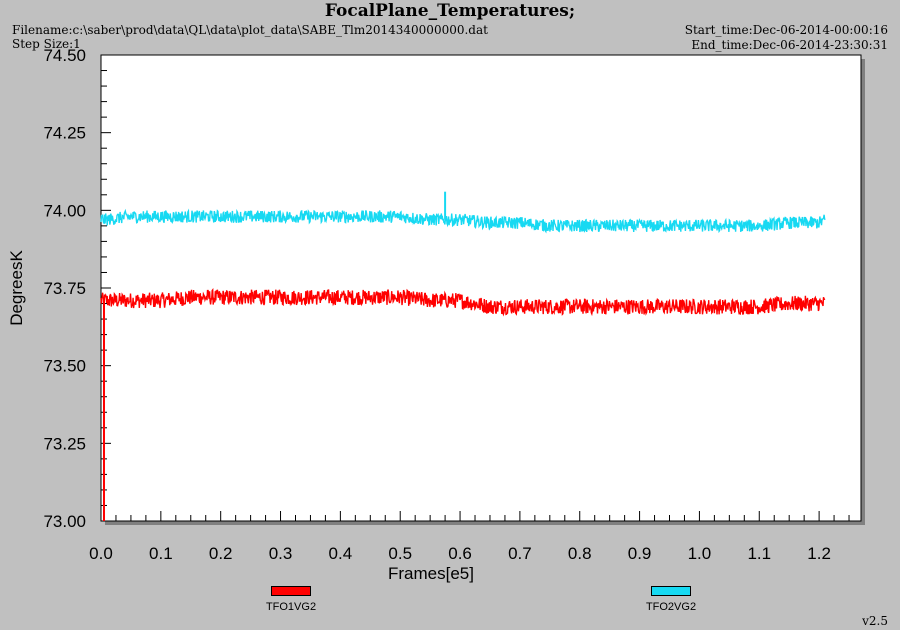 This screenshot has height=630, width=900. Describe the element at coordinates (64, 366) in the screenshot. I see `y-tick-label: 73.50` at that location.